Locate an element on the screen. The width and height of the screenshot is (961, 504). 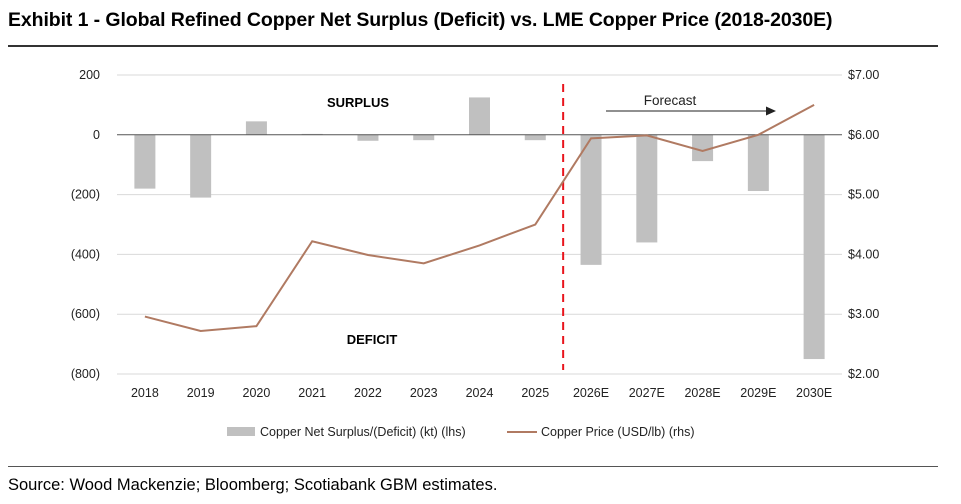
left-tick-label: (200) is located at coordinates (85, 195).